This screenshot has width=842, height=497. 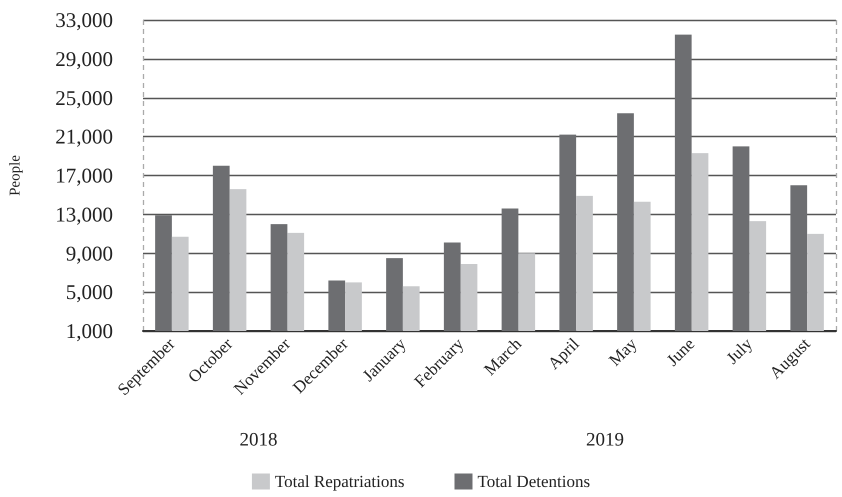 What do you see at coordinates (259, 440) in the screenshot?
I see `text: 2018` at bounding box center [259, 440].